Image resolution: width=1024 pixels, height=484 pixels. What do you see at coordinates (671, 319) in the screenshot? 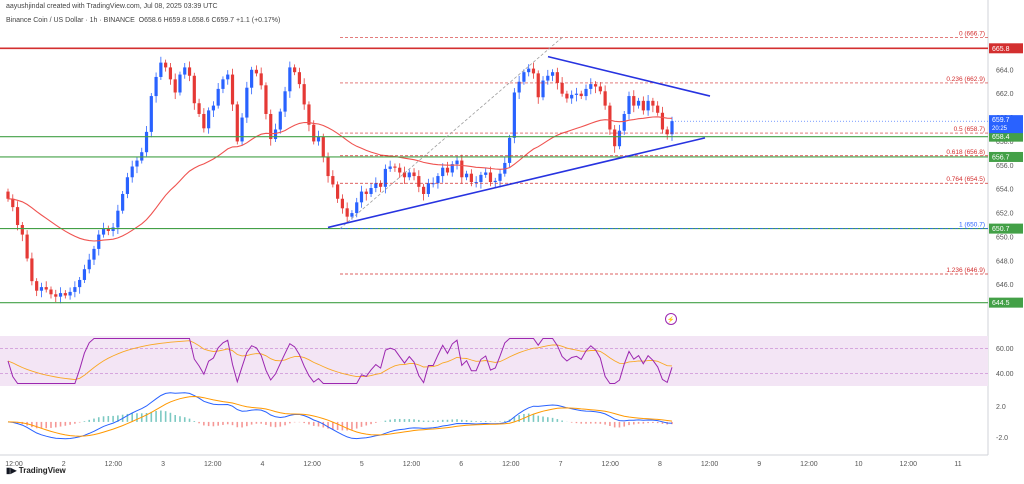
I see `event-marker-icon` at bounding box center [671, 319].